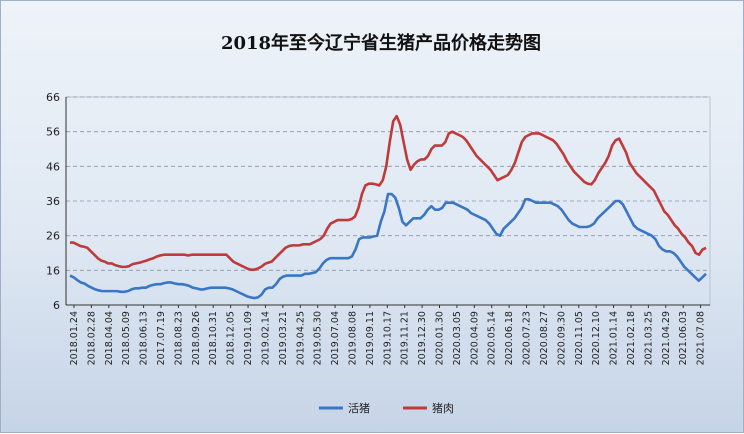 The width and height of the screenshot is (744, 434). Describe the element at coordinates (405, 338) in the screenshot. I see `x-tick-label: 2019.11.21` at that location.